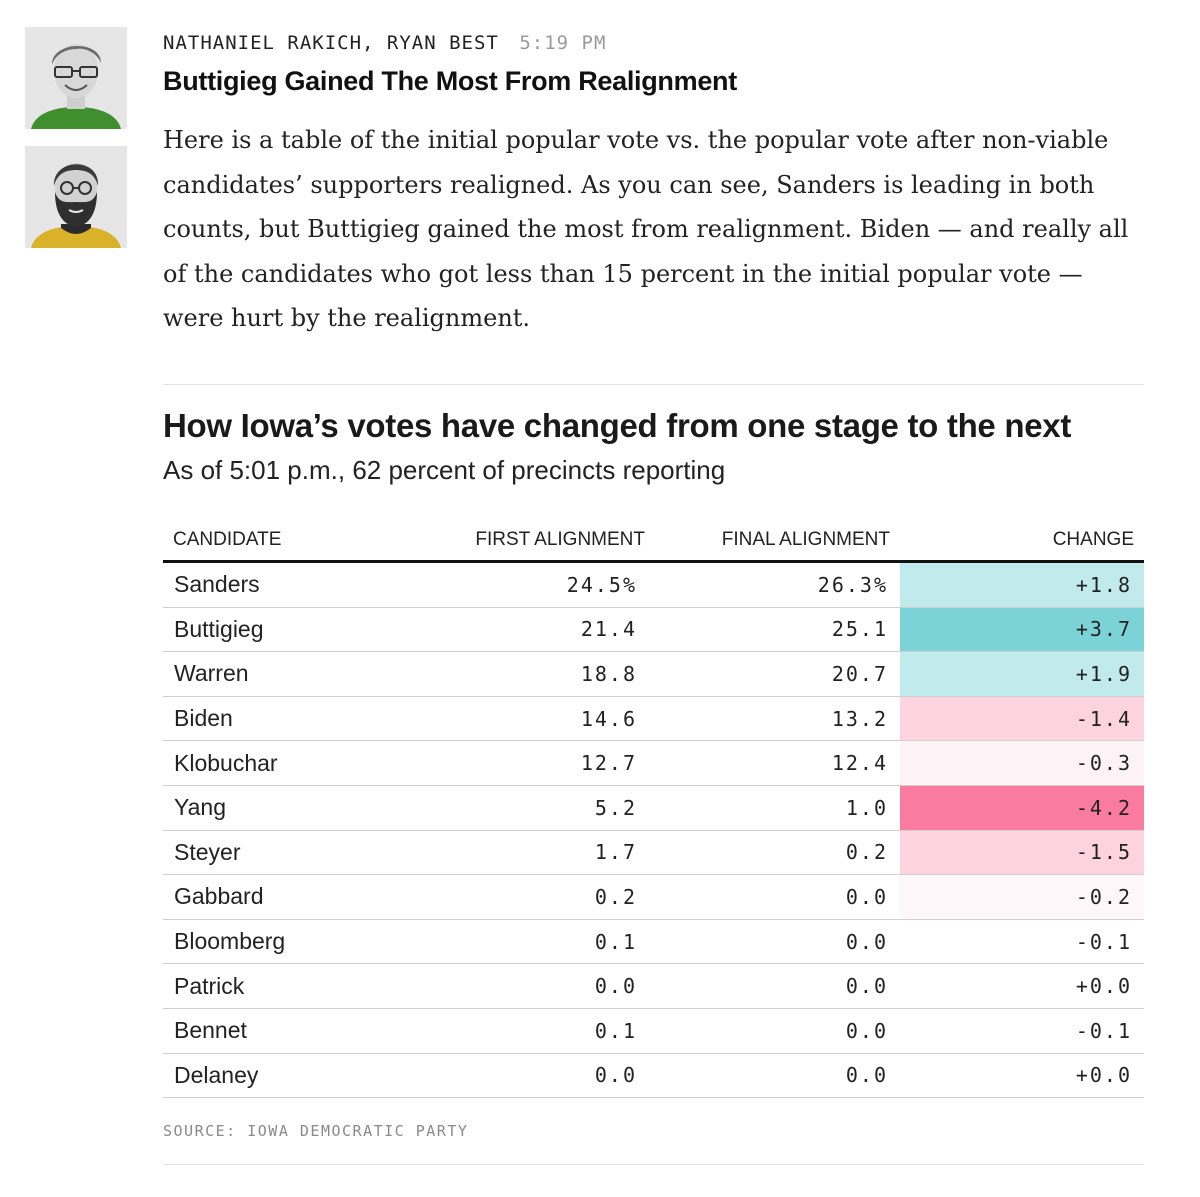 This screenshot has height=1197, width=1200. Describe the element at coordinates (535, 541) in the screenshot. I see `column-header-first-alignment: FIRST ALIGNMENT` at that location.